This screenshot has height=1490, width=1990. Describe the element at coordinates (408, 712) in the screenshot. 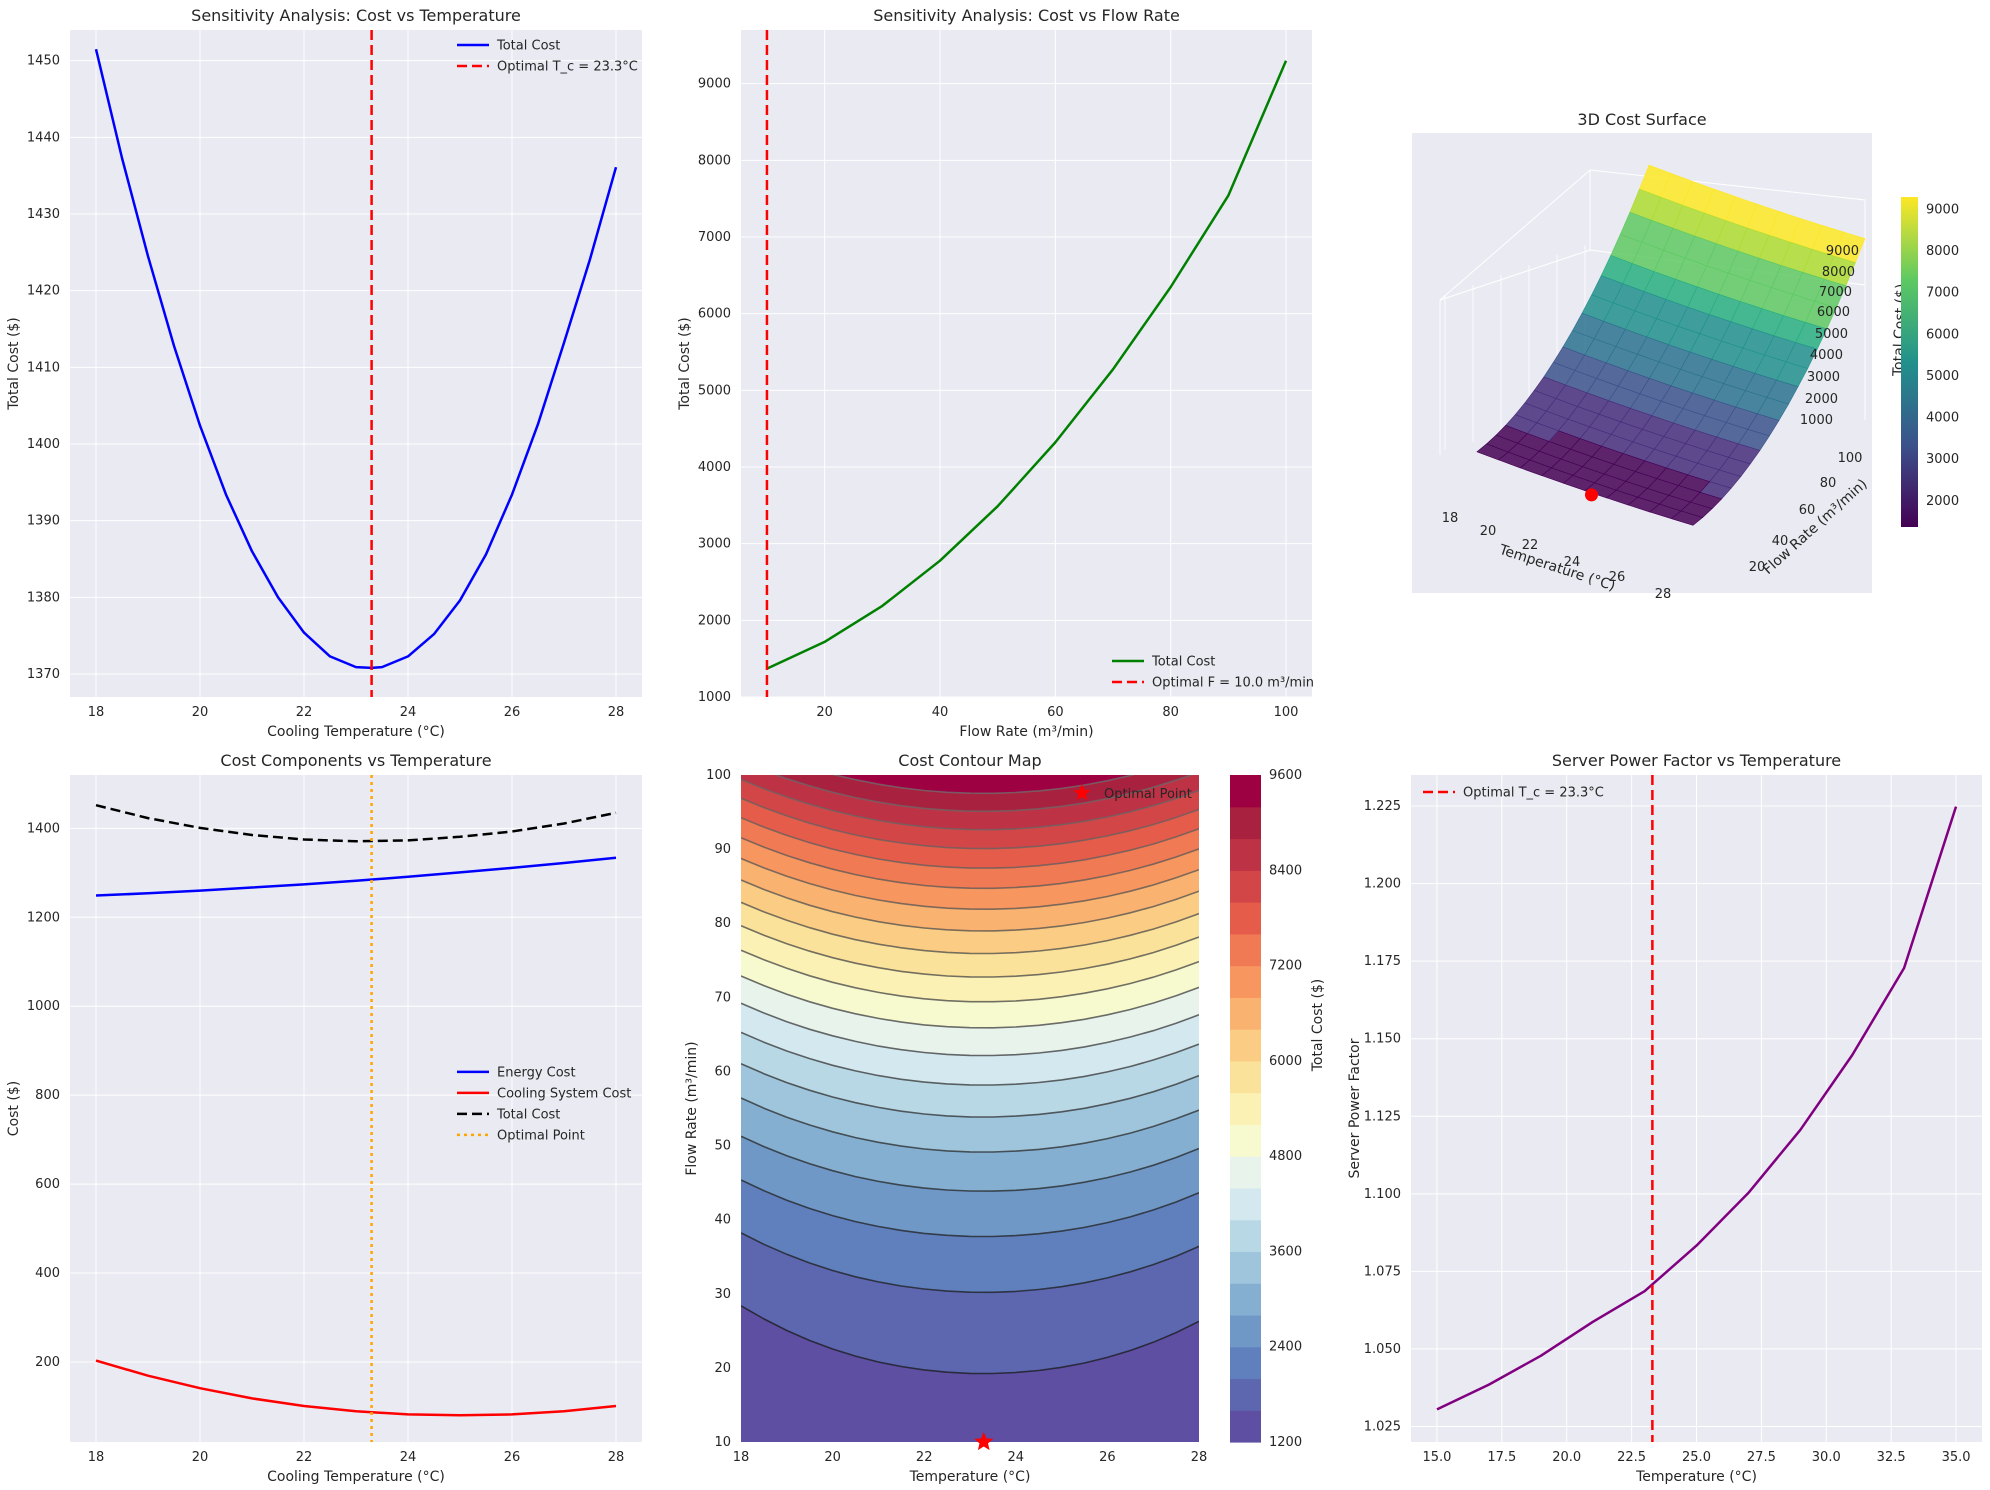

I see `x-tick-label: 24` at that location.